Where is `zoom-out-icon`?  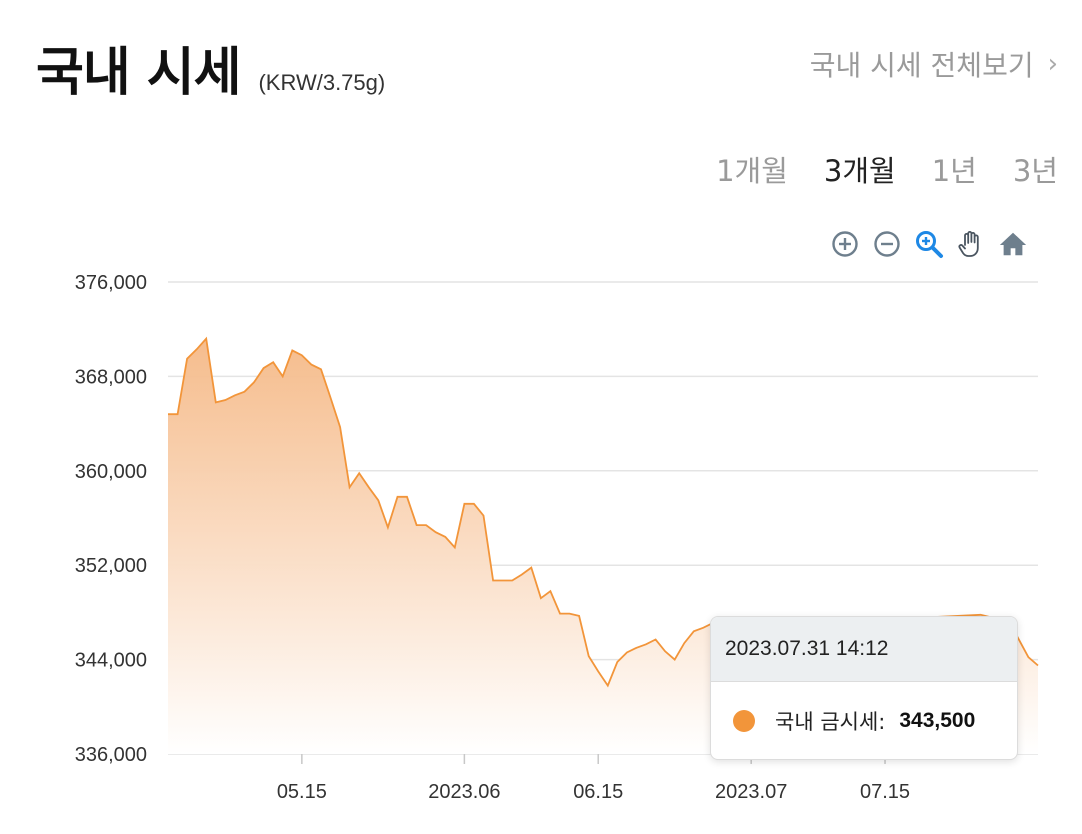 zoom-out-icon is located at coordinates (887, 244).